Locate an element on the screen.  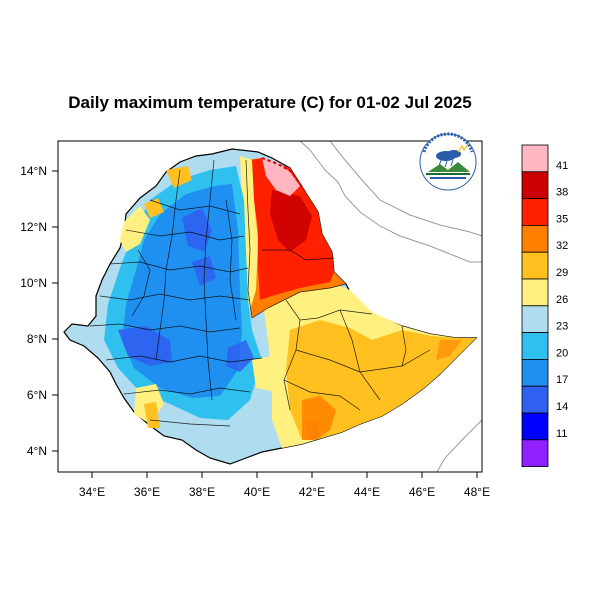
lat-labels: 14°N 12°N 10°N 8°N 6°N 4°N is located at coordinates (33, 311).